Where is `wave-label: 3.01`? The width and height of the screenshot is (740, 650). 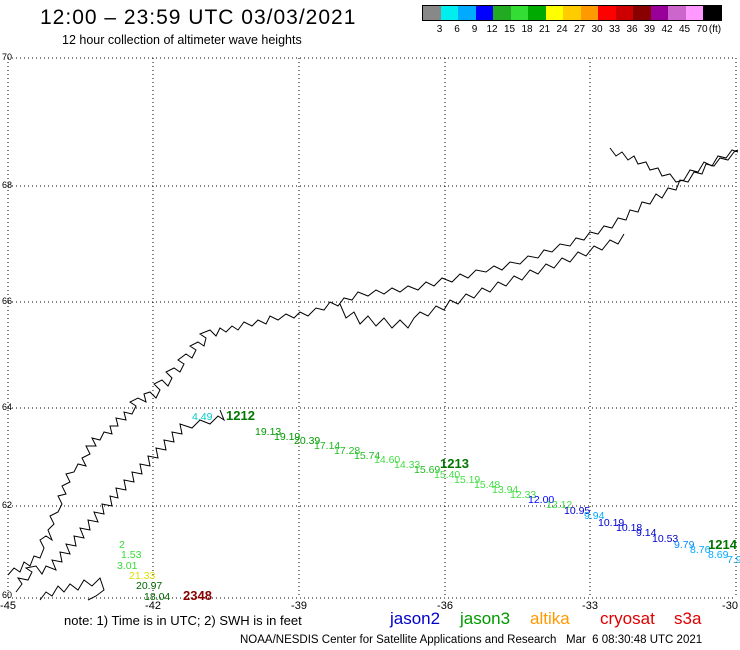
wave-label: 3.01 is located at coordinates (127, 566).